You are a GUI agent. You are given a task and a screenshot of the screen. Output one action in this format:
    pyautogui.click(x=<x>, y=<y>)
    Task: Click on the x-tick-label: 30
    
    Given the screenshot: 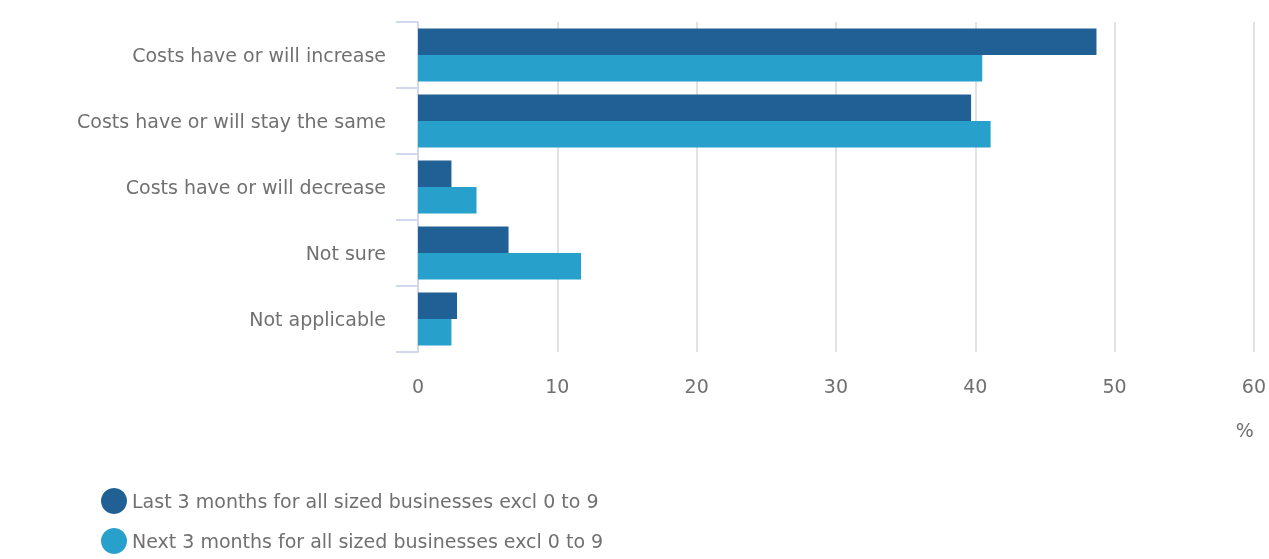 What is the action you would take?
    pyautogui.click(x=836, y=385)
    